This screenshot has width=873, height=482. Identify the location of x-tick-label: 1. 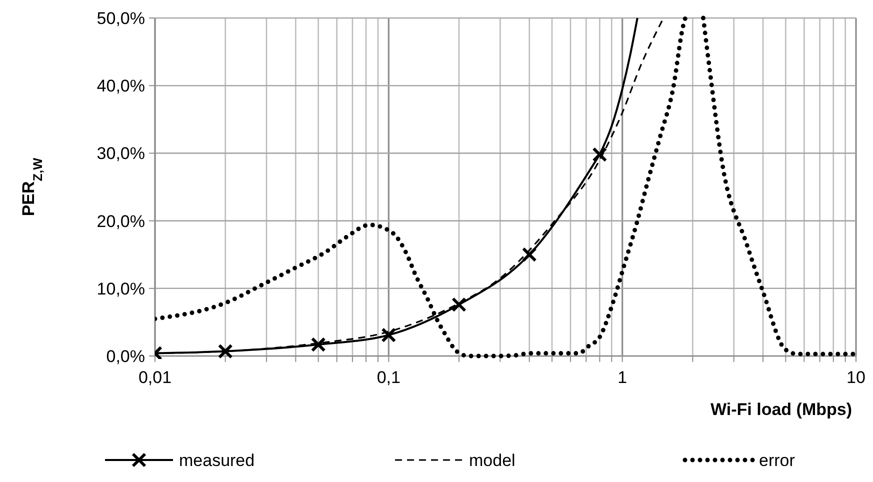
(623, 377).